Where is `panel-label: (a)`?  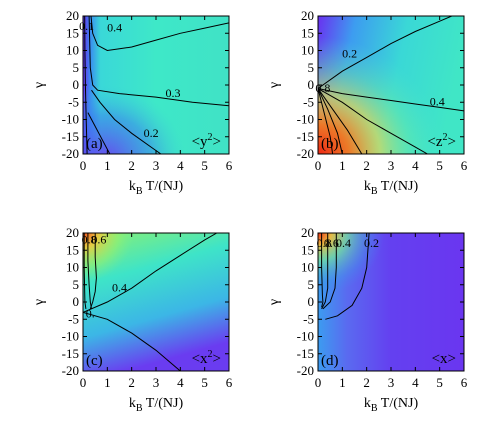
panel-label: (a) is located at coordinates (94, 144).